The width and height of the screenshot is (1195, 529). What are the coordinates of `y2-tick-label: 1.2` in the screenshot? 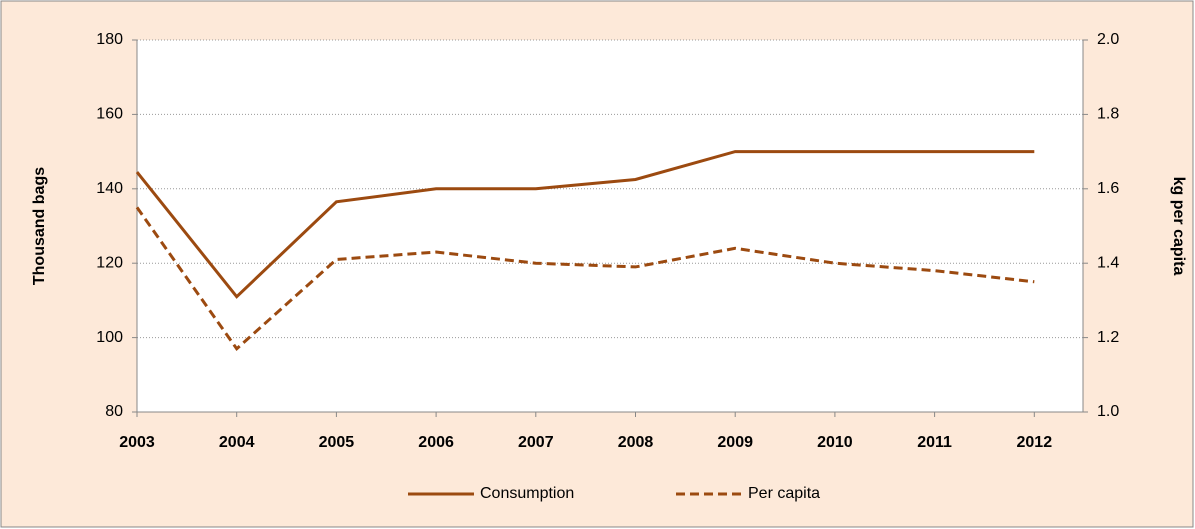 It's located at (1108, 337).